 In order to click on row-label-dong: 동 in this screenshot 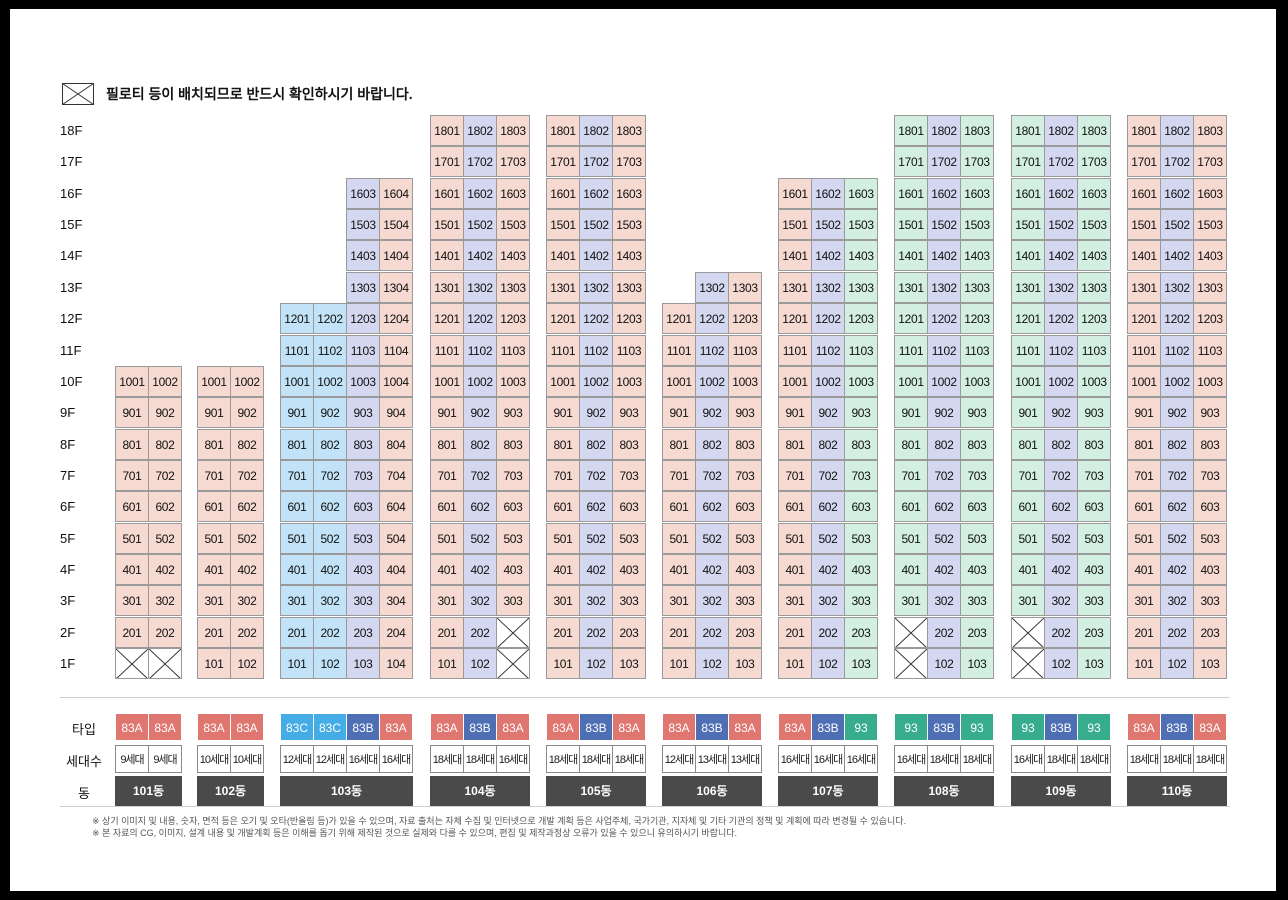, I will do `click(84, 793)`.